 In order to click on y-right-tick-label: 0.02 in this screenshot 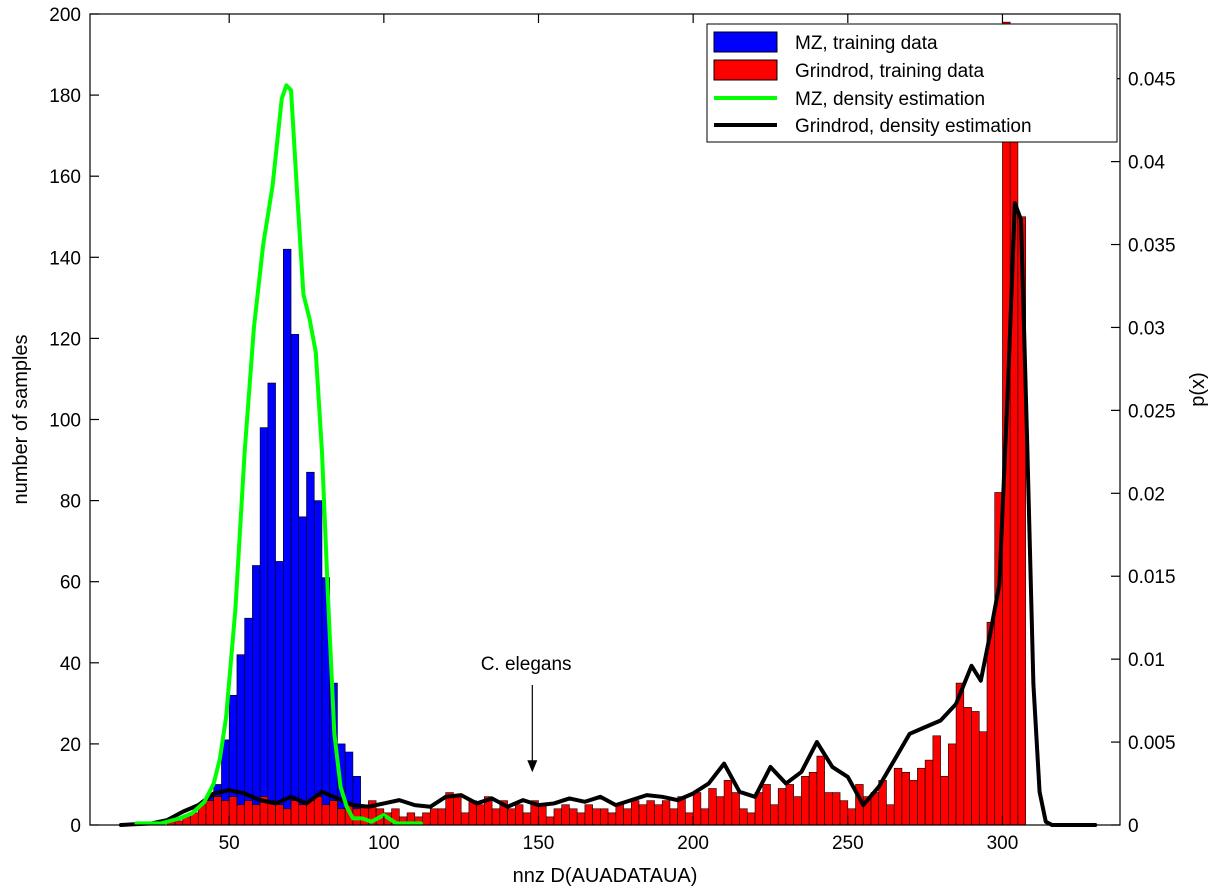, I will do `click(1146, 494)`.